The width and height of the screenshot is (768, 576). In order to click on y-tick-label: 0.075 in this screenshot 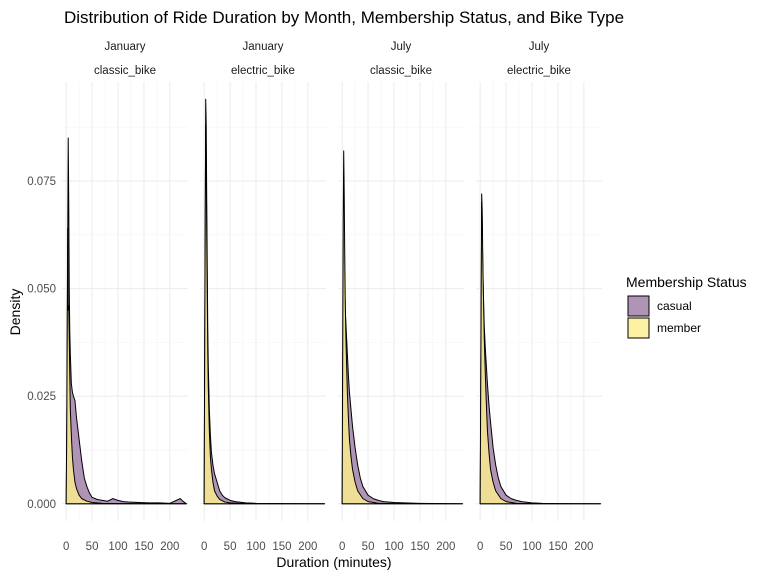, I will do `click(41, 182)`.